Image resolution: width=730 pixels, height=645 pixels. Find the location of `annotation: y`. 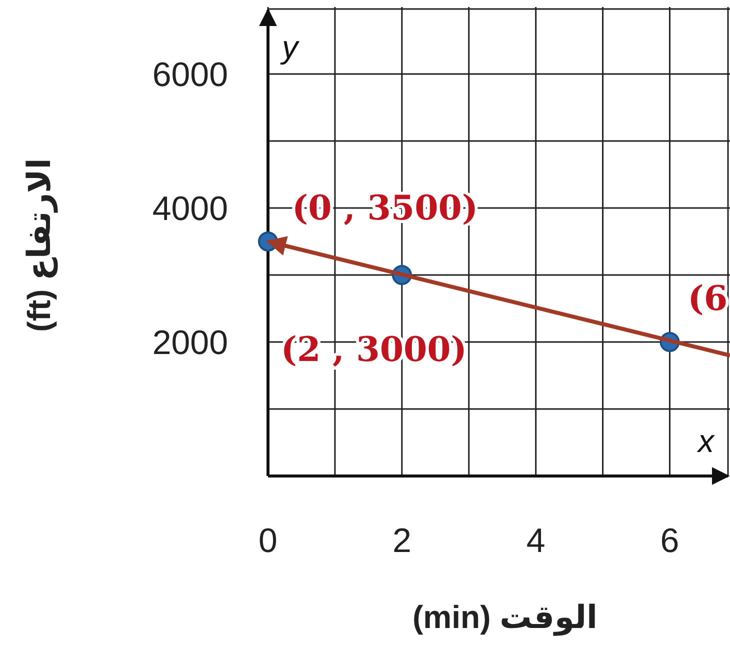

annotation: y is located at coordinates (290, 47).